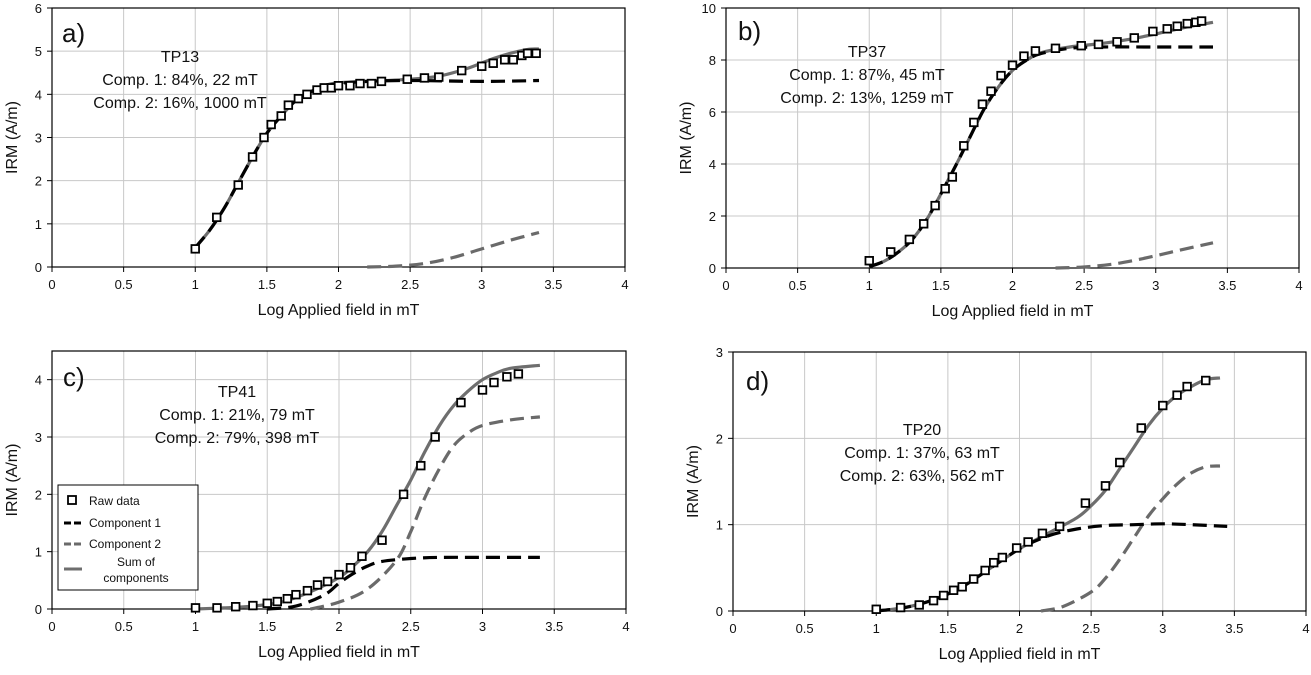 This screenshot has height=675, width=1311. I want to click on y-tick-label: 8, so click(712, 60).